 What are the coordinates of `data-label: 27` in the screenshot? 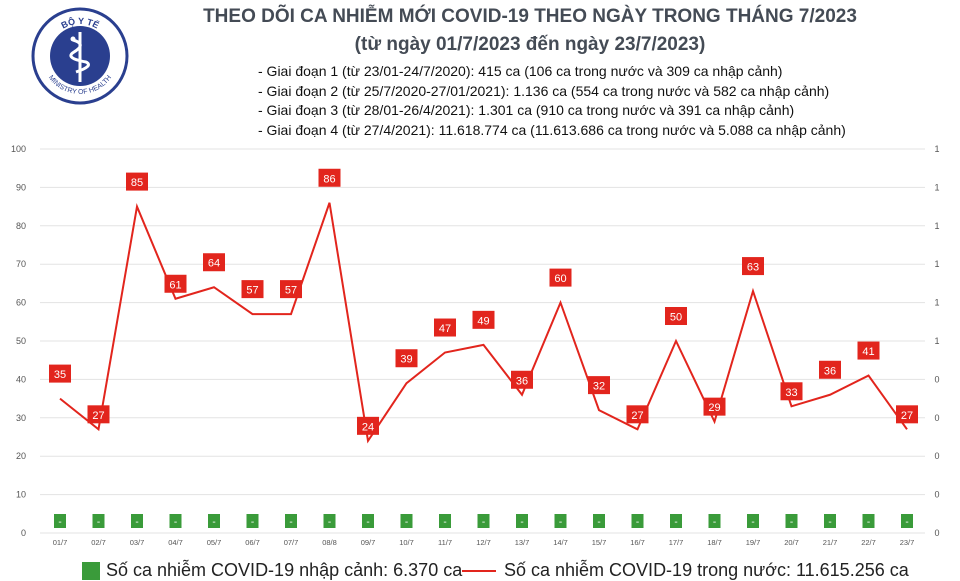 It's located at (907, 416).